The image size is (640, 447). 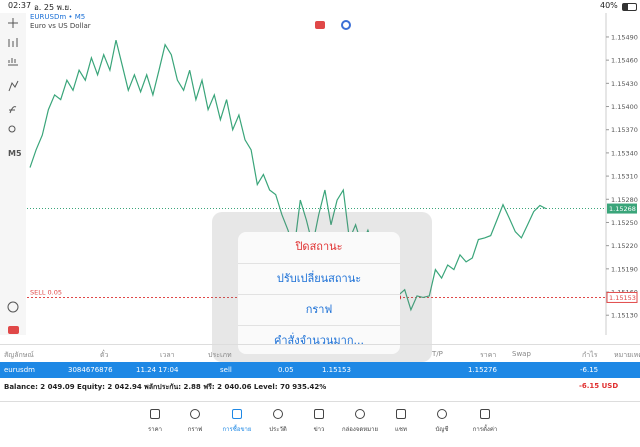 What do you see at coordinates (624, 177) in the screenshot?
I see `y-tick-label: 1.15310` at bounding box center [624, 177].